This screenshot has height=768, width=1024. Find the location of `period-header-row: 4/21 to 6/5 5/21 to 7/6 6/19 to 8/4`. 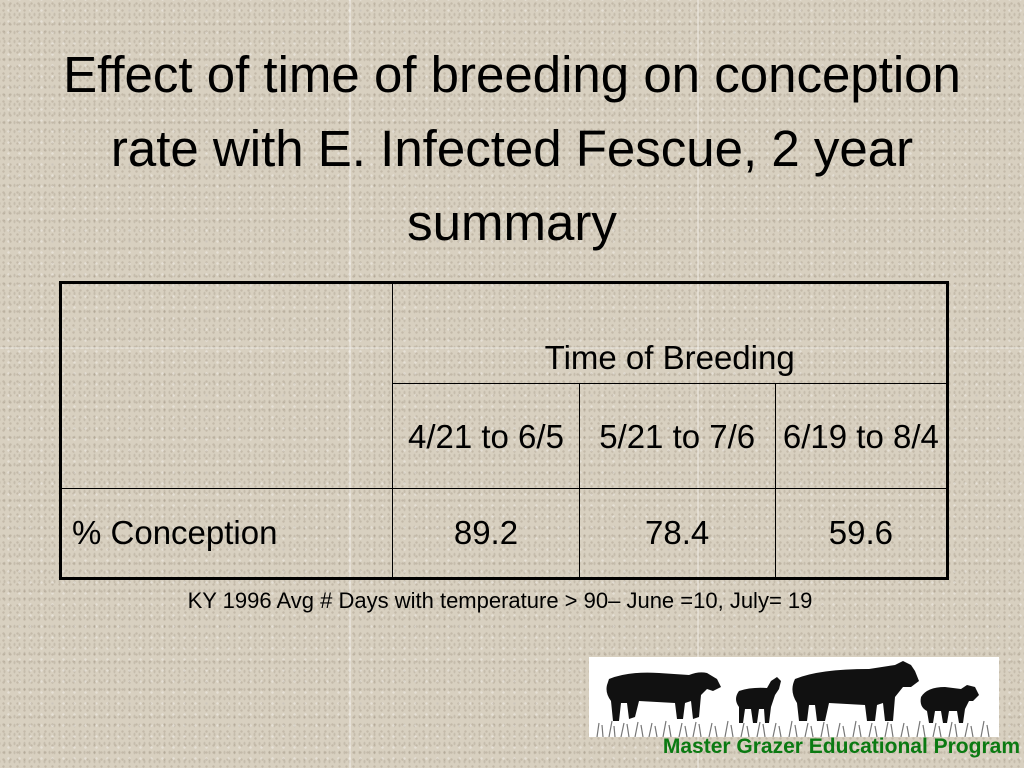

period-header-row: 4/21 to 6/5 5/21 to 7/6 6/19 to 8/4 is located at coordinates (505, 436).